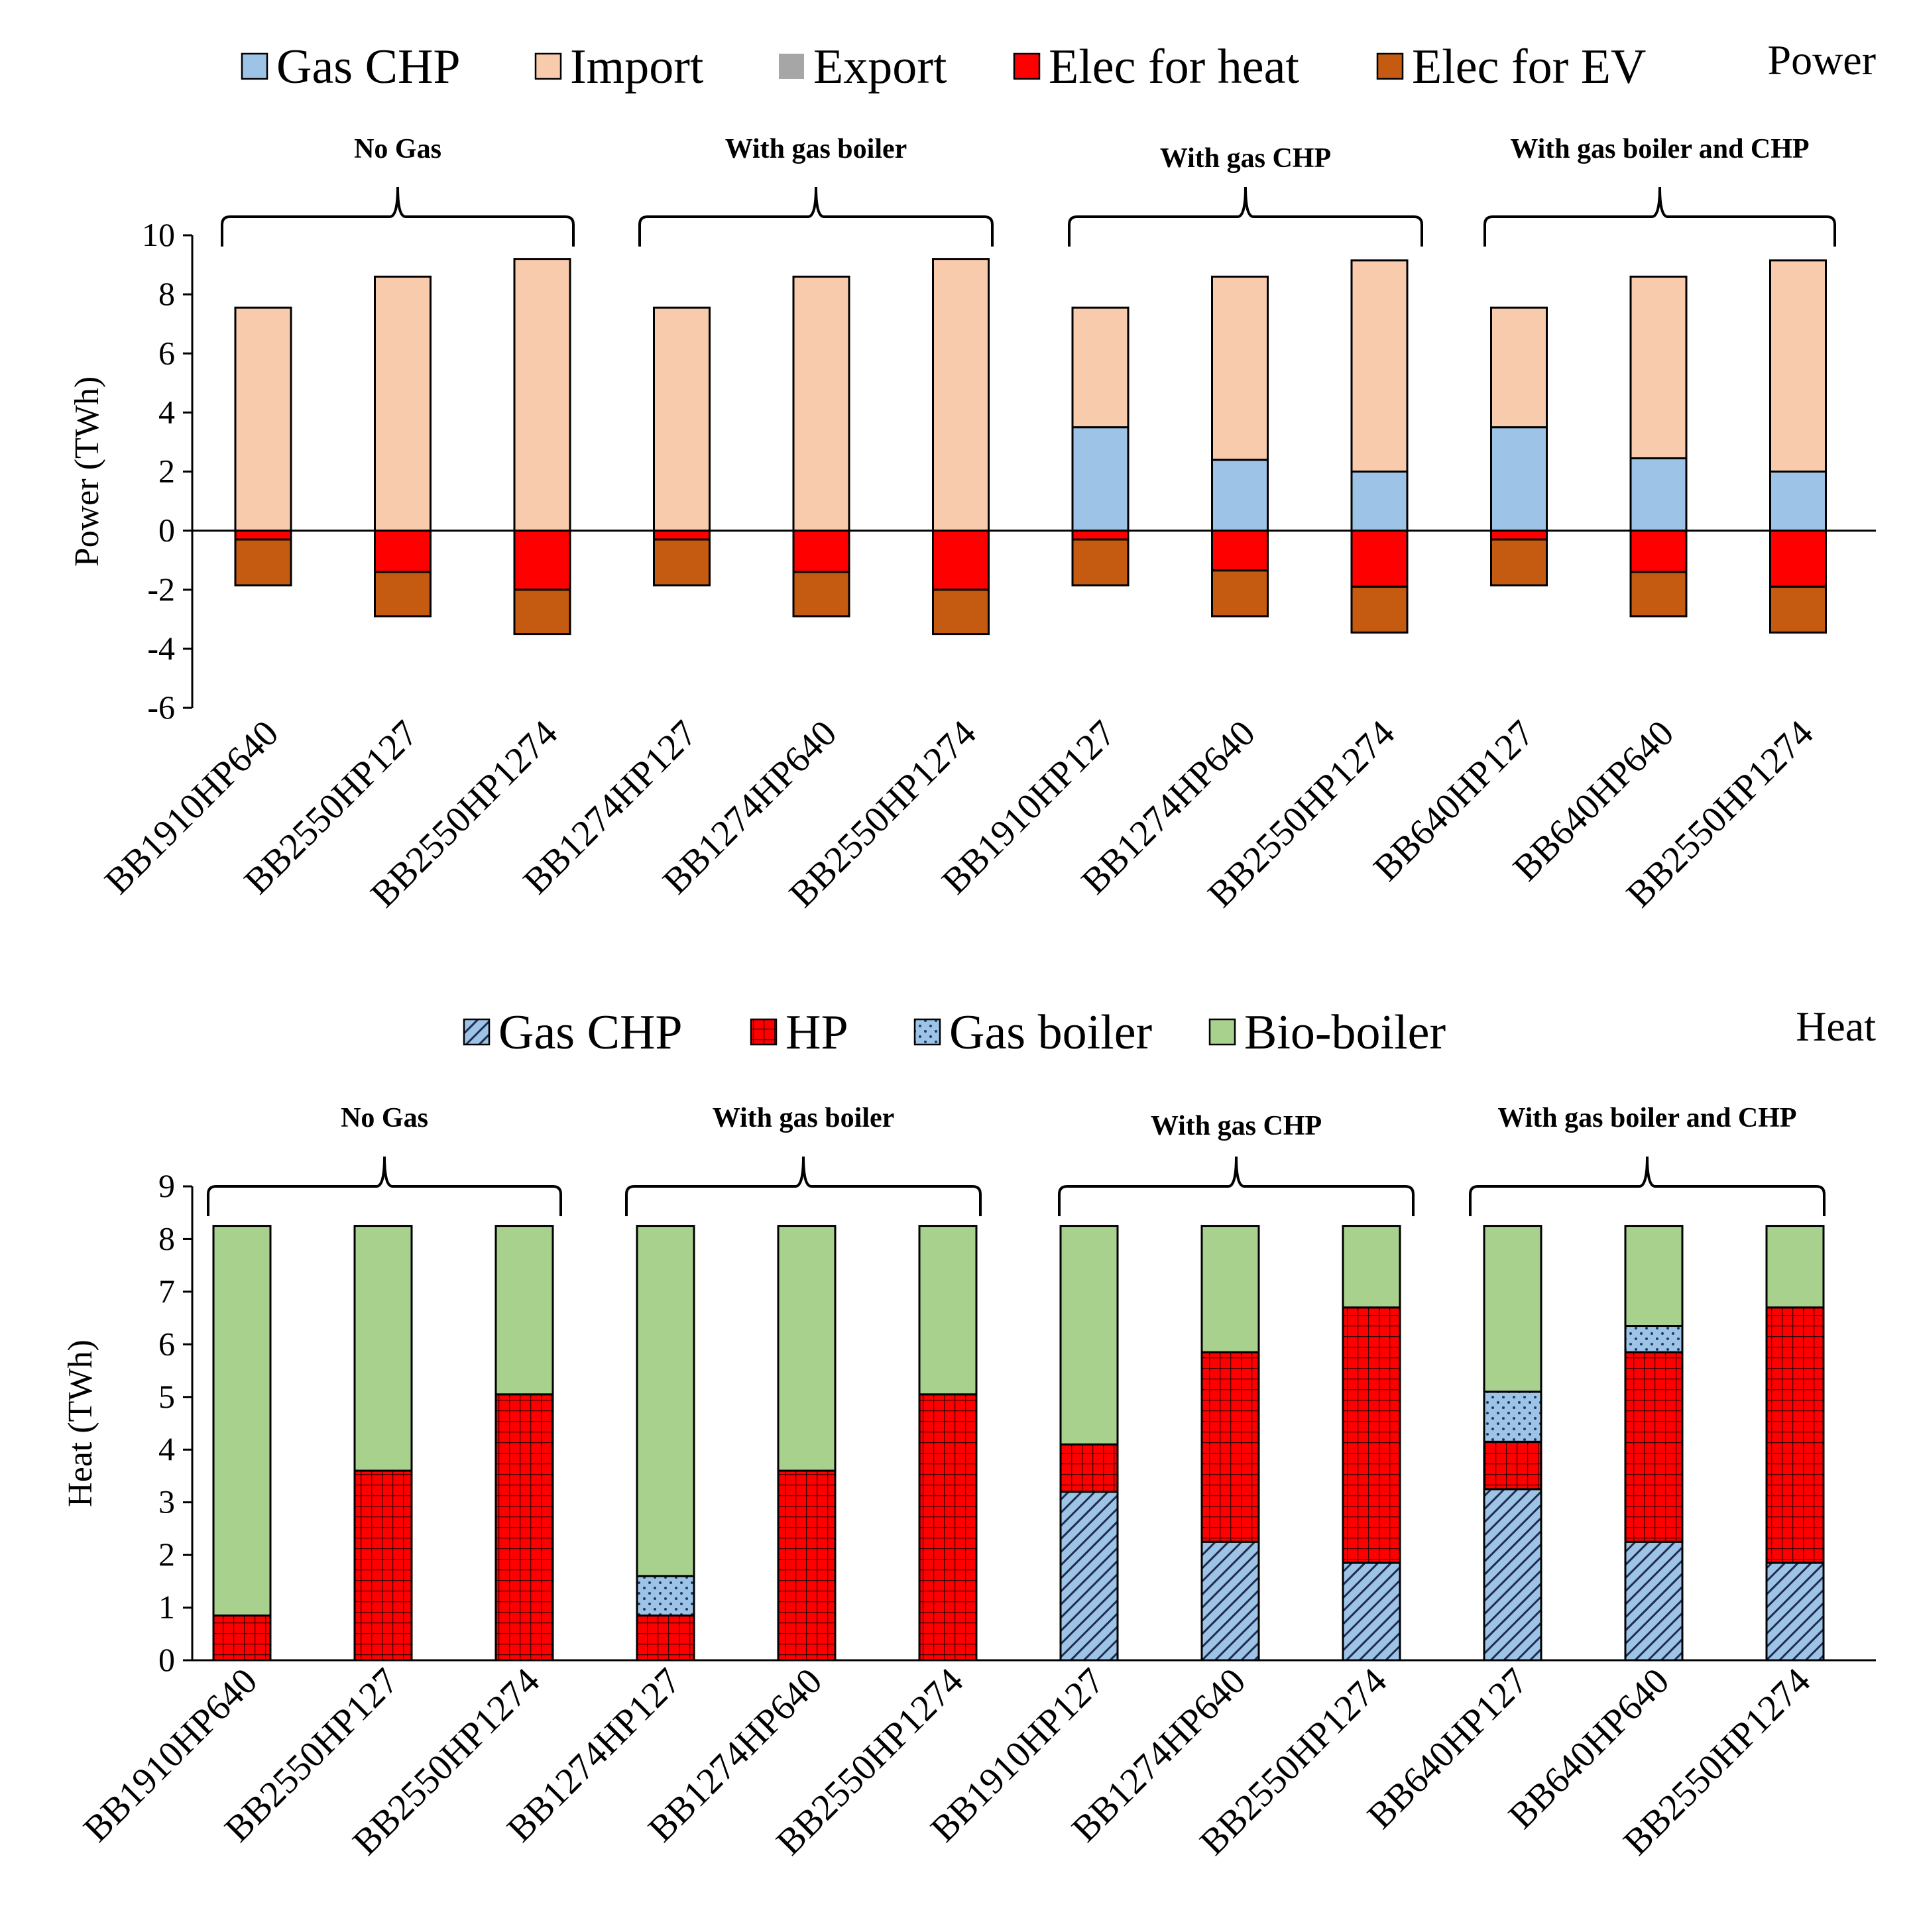 This screenshot has width=1915, height=1932. I want to click on legend-label: Gas boiler, so click(1050, 1032).